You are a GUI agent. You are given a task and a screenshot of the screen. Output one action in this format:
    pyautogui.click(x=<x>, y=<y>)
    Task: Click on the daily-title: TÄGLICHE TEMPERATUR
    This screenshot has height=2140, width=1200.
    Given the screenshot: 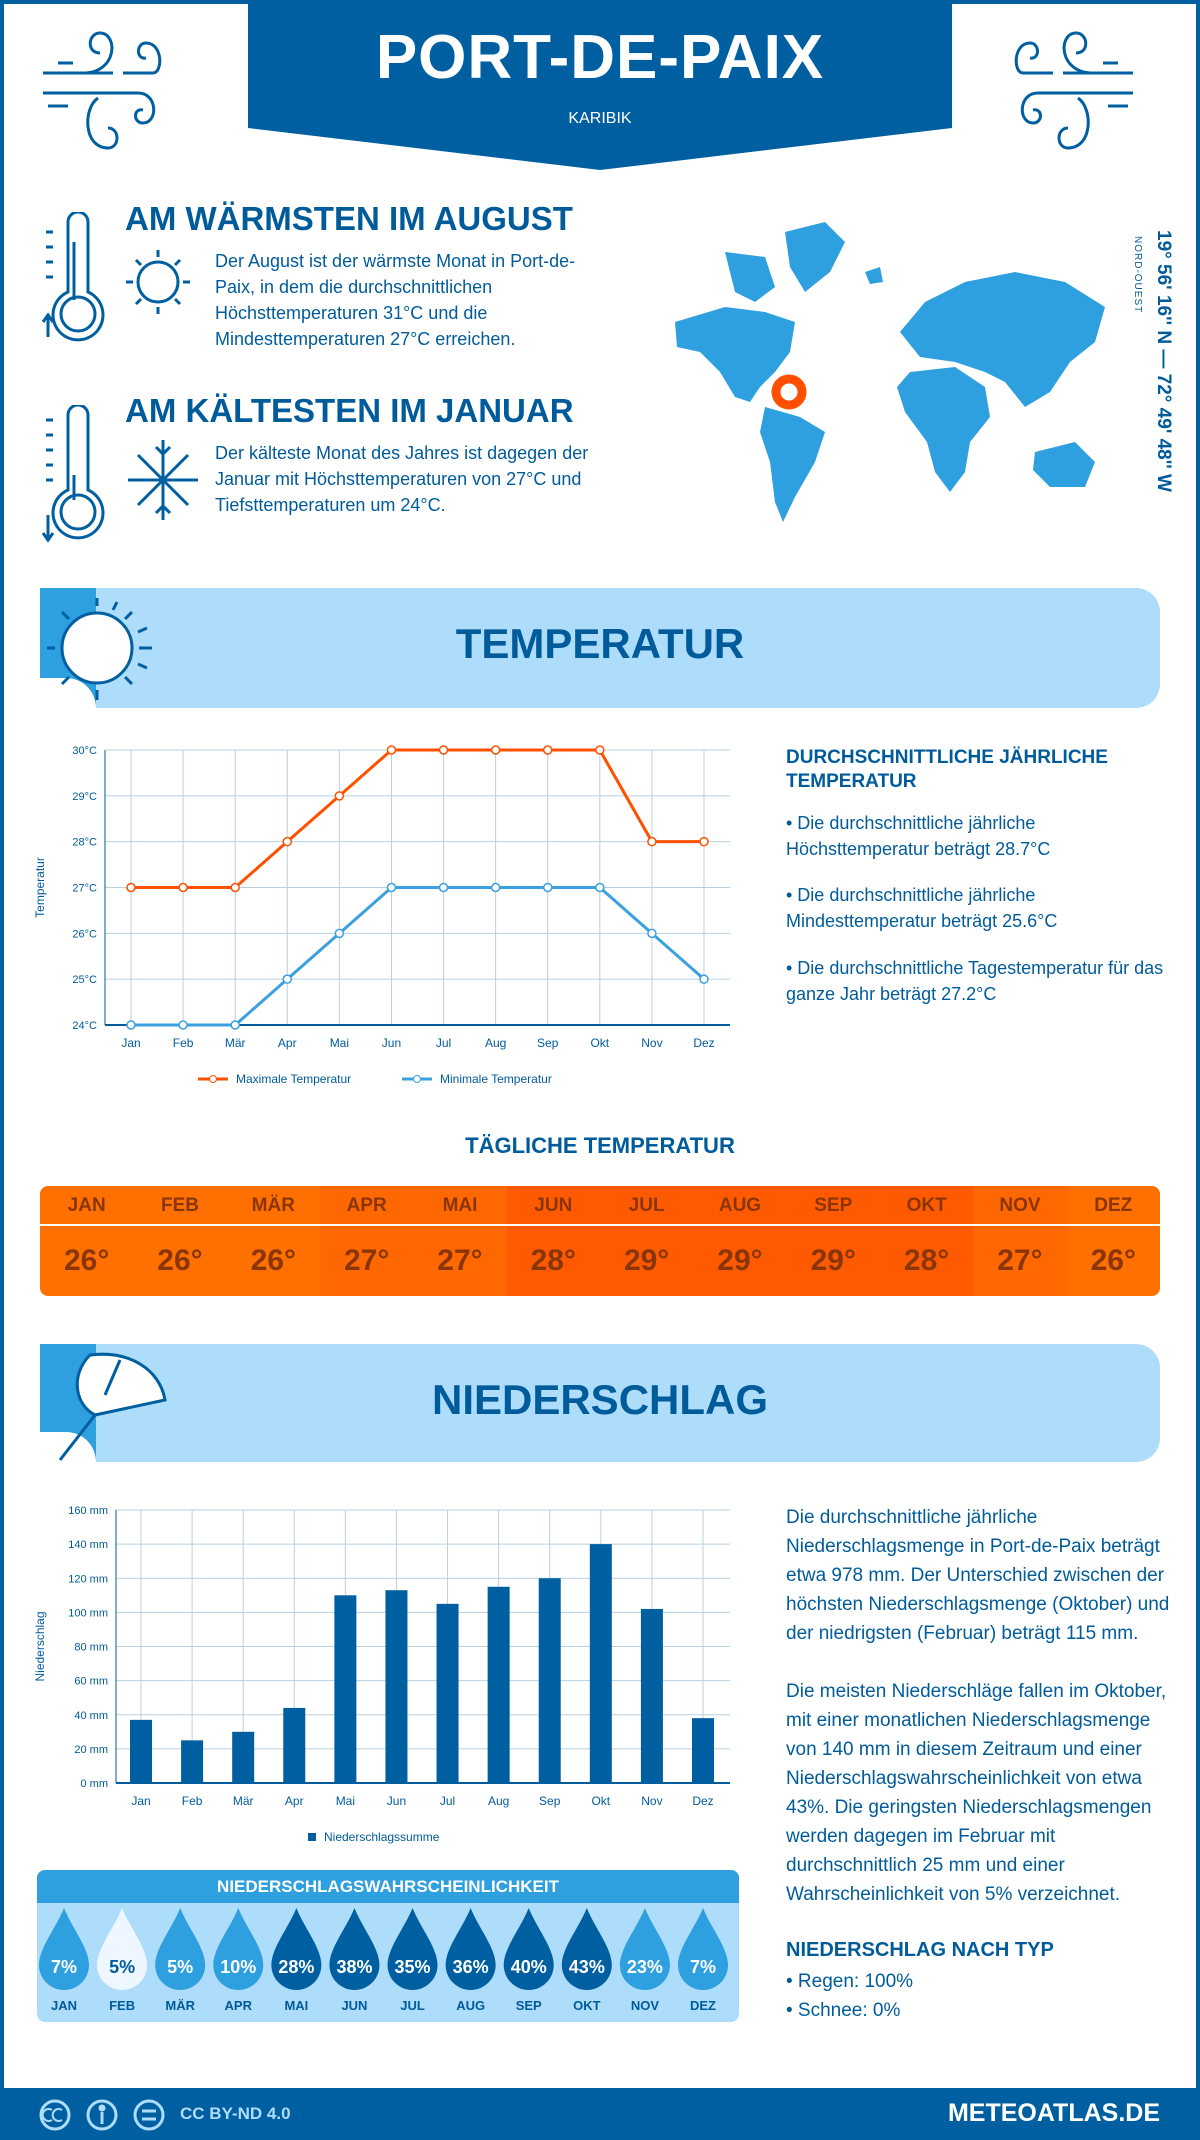 What is the action you would take?
    pyautogui.click(x=600, y=1145)
    